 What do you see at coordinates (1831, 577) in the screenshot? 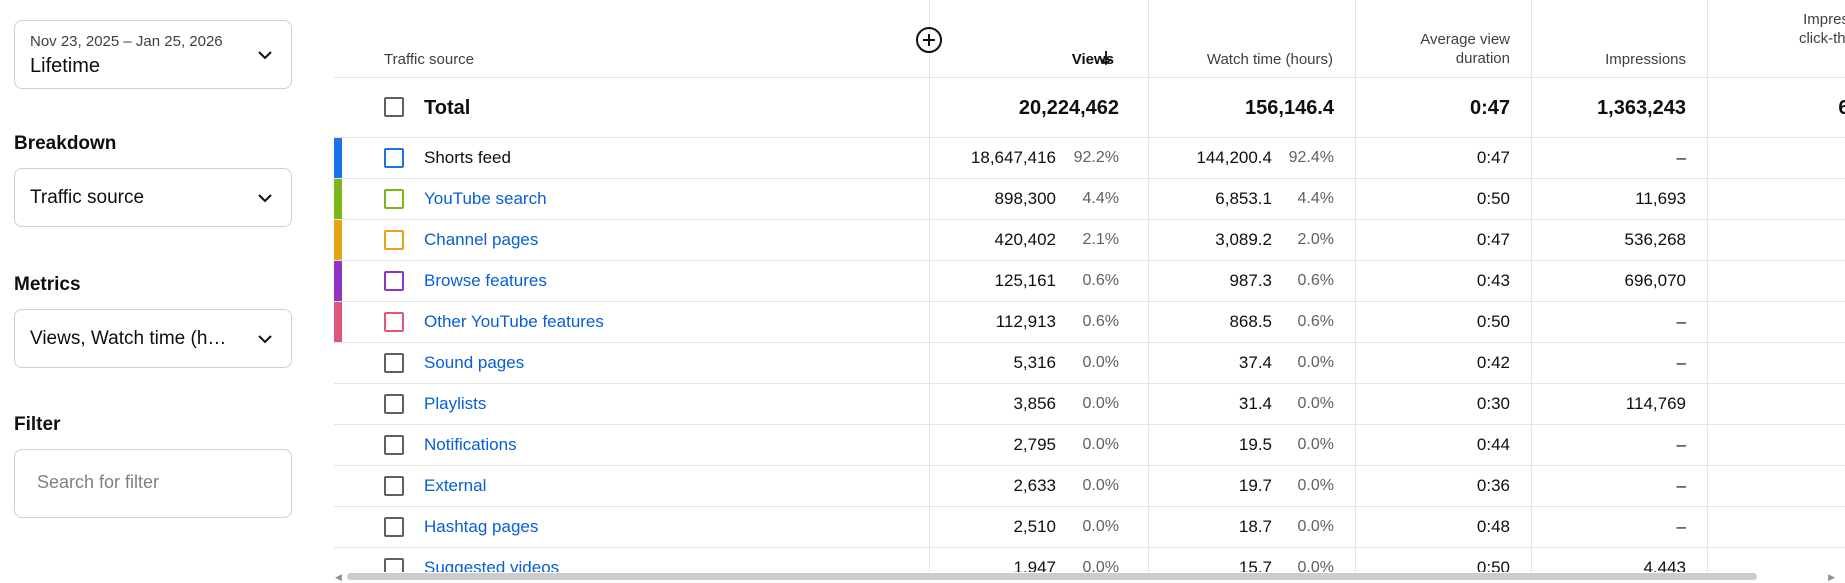
I see `scroll-right-arrow-icon: ▶` at bounding box center [1831, 577].